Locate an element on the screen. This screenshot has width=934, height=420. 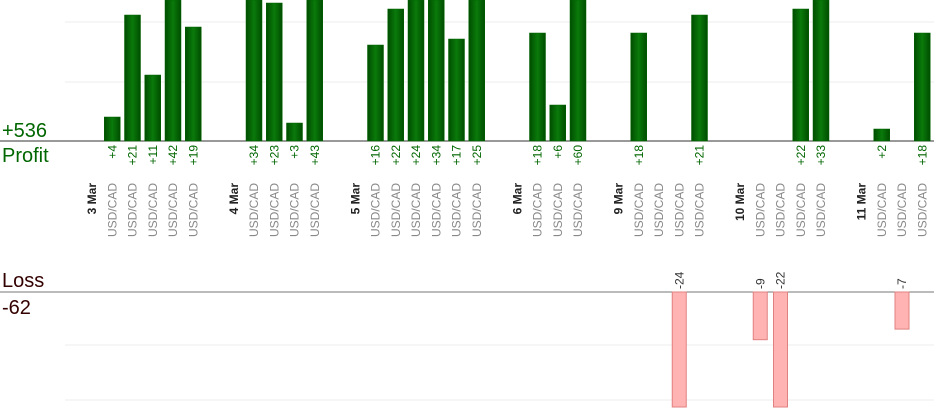
value-label: +60 is located at coordinates (578, 155).